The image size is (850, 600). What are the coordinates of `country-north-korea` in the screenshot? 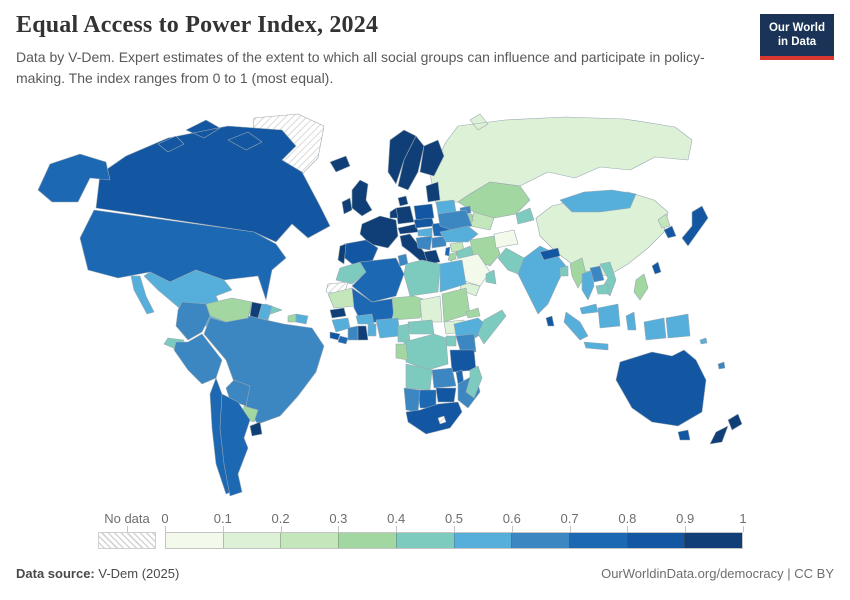 It's located at (664, 221).